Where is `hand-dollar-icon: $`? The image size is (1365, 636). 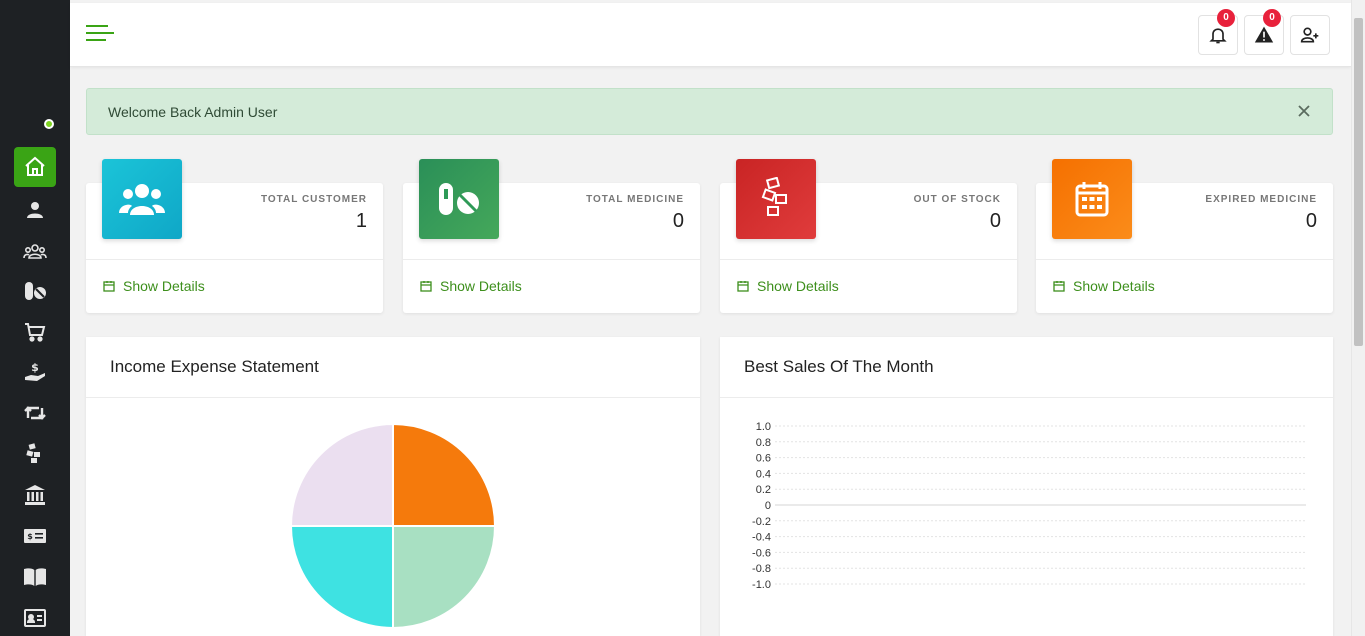 hand-dollar-icon: $ is located at coordinates (35, 371).